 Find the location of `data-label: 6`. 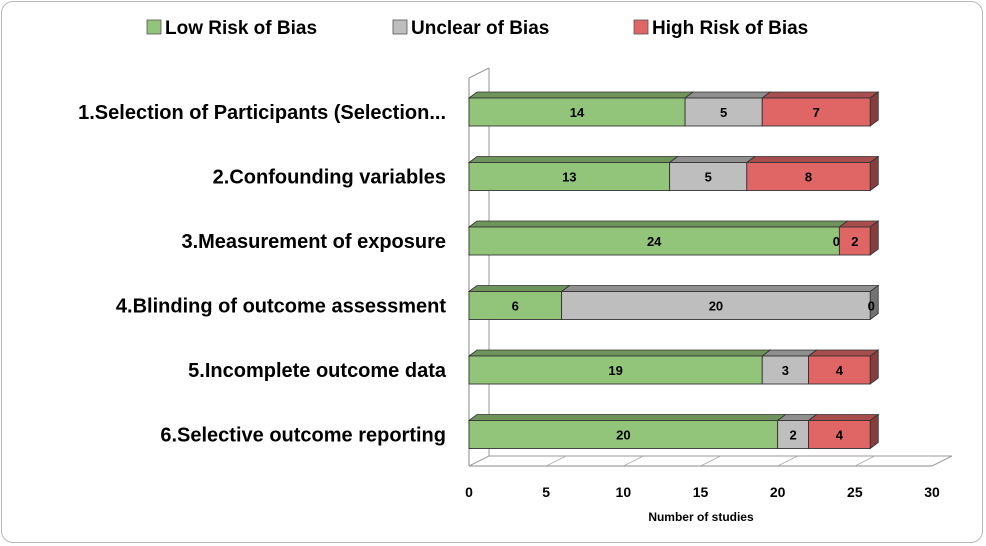

data-label: 6 is located at coordinates (515, 306).